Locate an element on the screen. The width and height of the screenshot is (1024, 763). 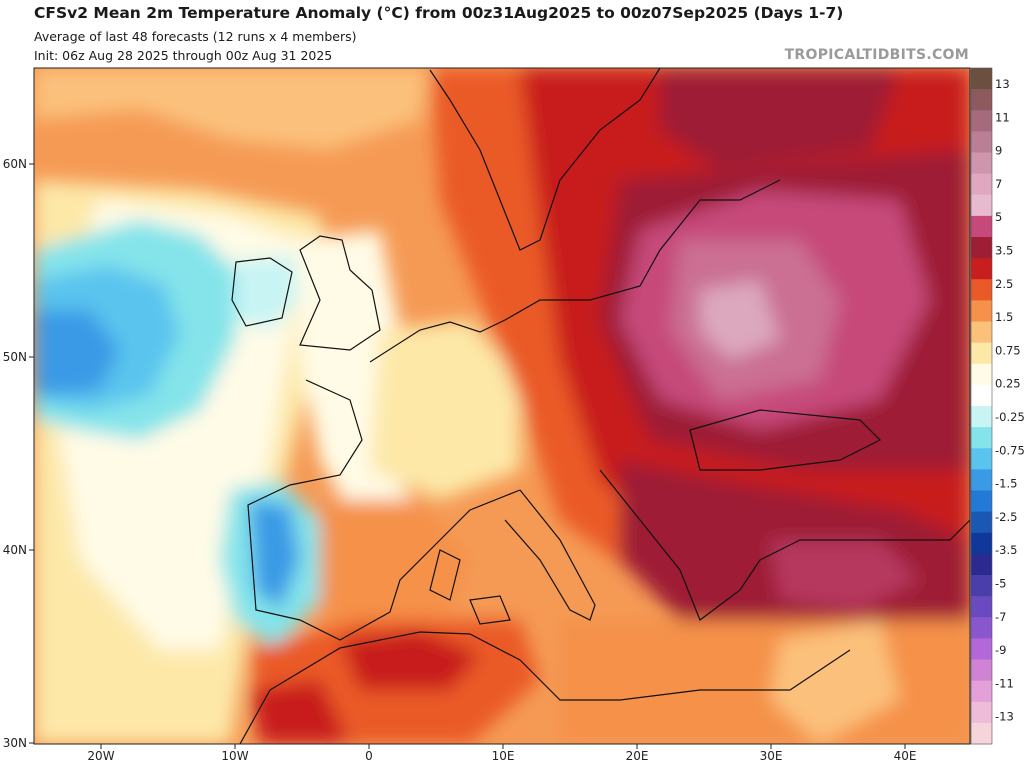
colorbar-tick-label: 3.5 is located at coordinates (1004, 251).